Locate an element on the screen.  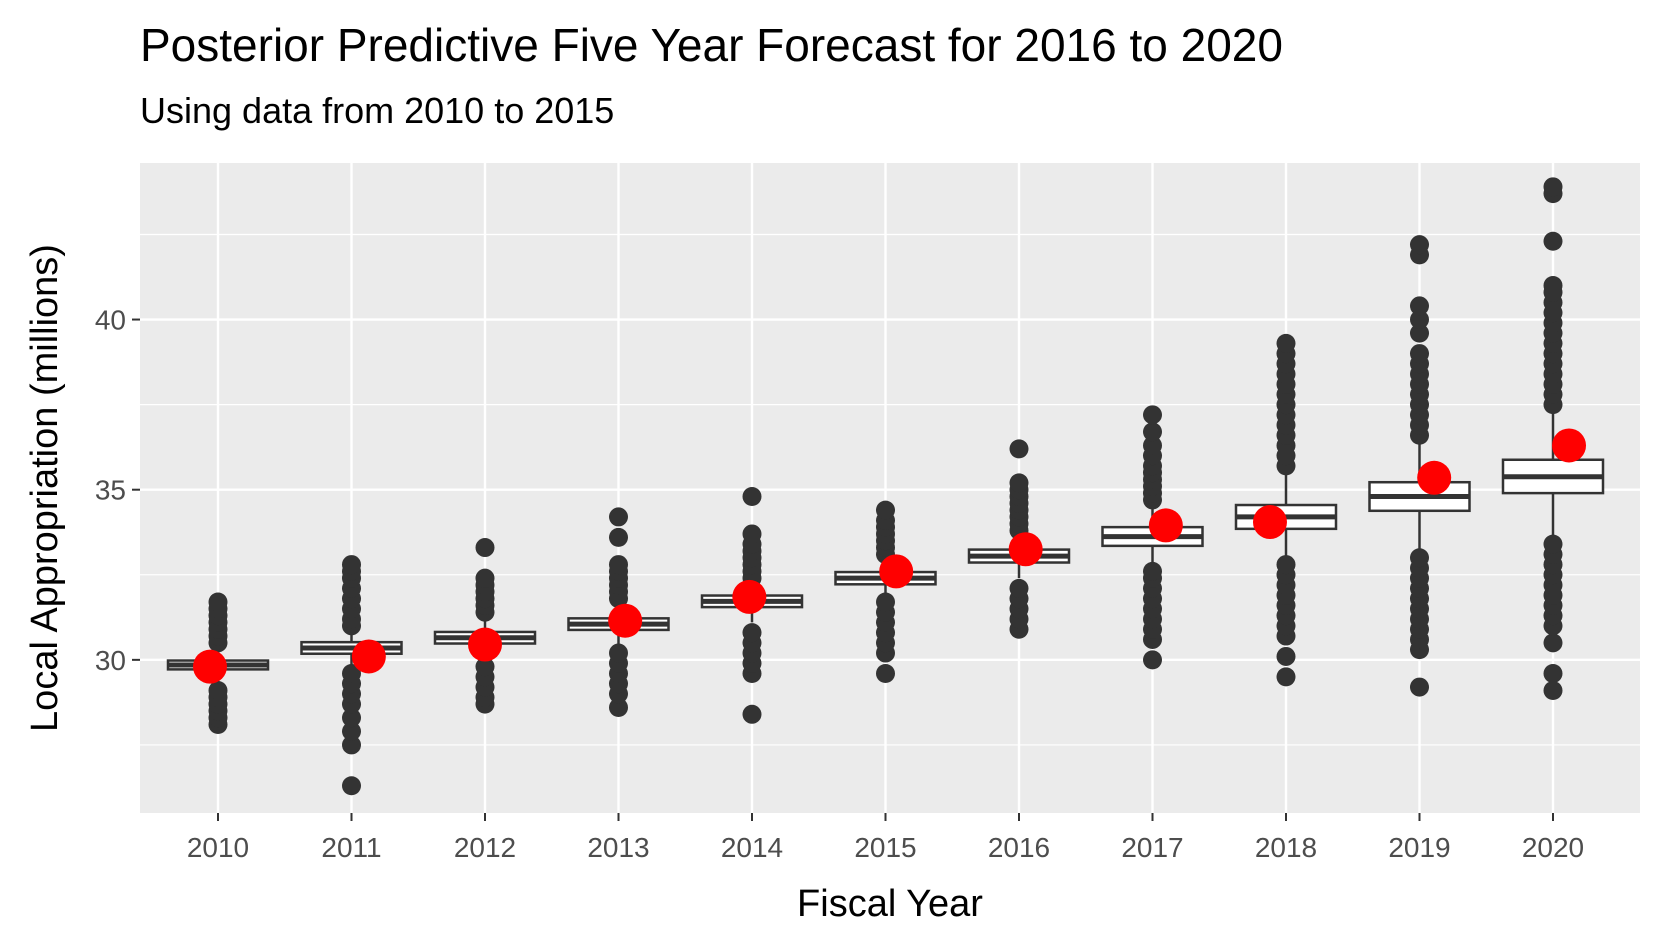
y-axis-title: Local Appropriation (millions) is located at coordinates (45, 488).